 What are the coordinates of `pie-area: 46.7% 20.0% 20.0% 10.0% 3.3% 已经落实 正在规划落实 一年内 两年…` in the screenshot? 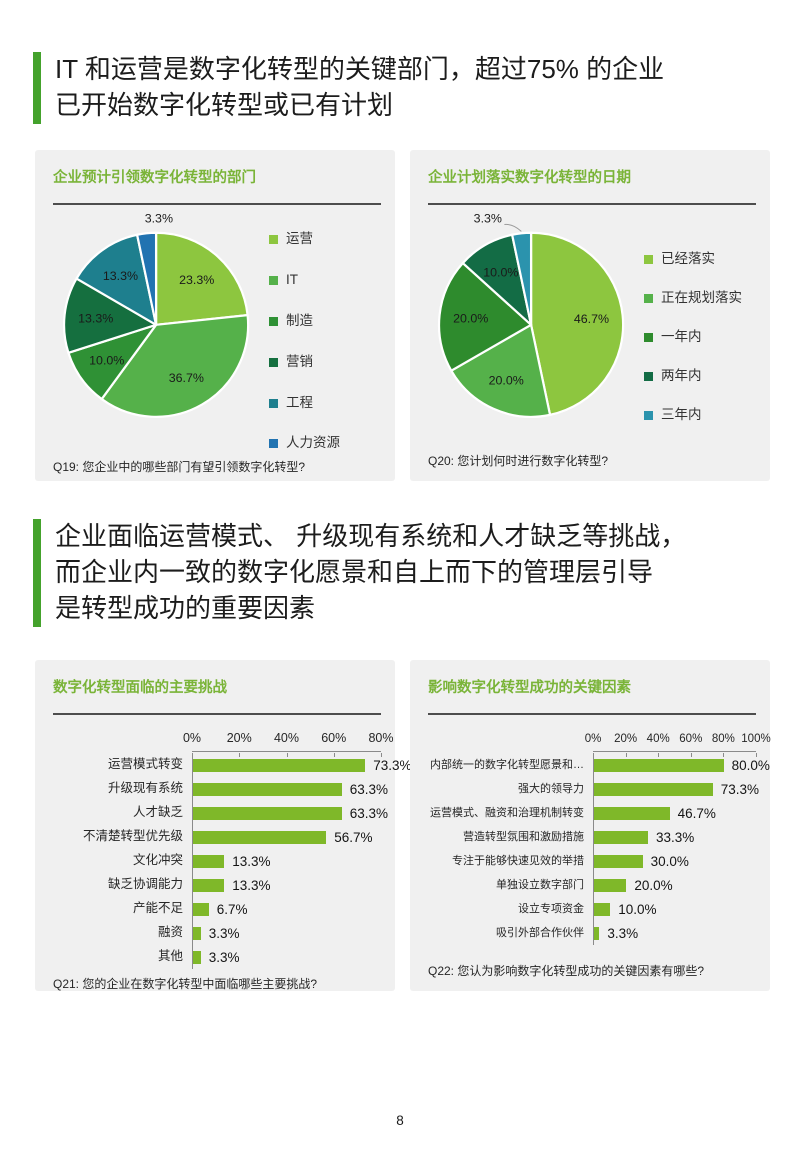 It's located at (592, 316).